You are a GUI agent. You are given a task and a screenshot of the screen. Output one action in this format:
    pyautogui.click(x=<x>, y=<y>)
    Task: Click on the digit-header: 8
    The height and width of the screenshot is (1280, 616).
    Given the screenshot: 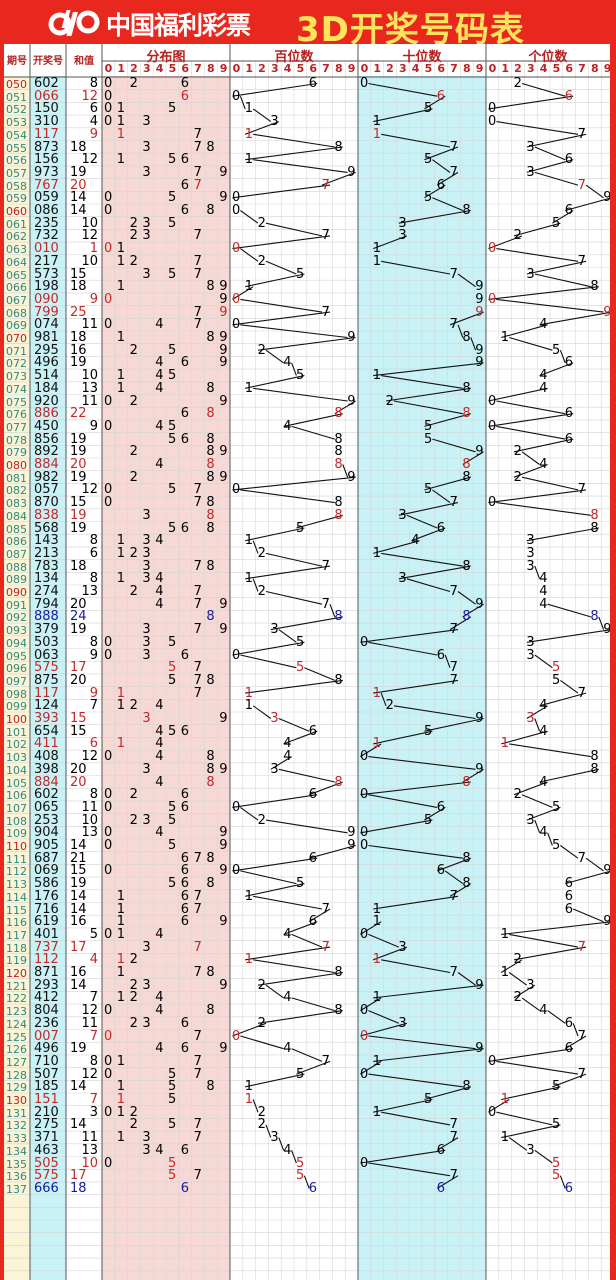 What is the action you would take?
    pyautogui.click(x=594, y=68)
    